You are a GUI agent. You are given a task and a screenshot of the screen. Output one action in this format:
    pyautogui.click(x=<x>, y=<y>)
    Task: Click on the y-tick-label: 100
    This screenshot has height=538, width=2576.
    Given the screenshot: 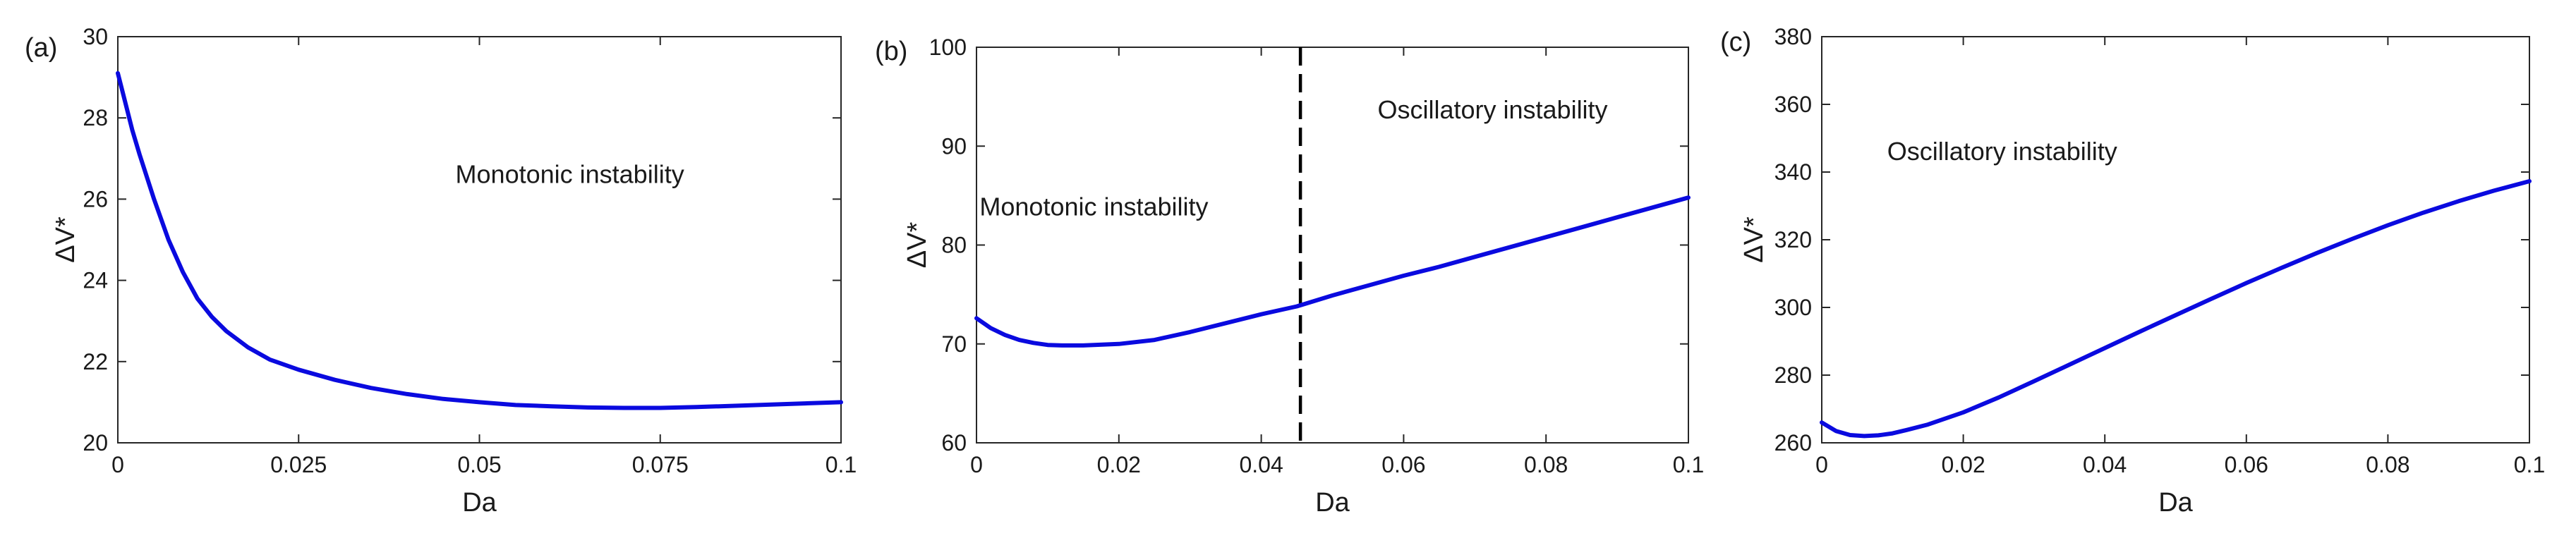 What is the action you would take?
    pyautogui.click(x=948, y=47)
    